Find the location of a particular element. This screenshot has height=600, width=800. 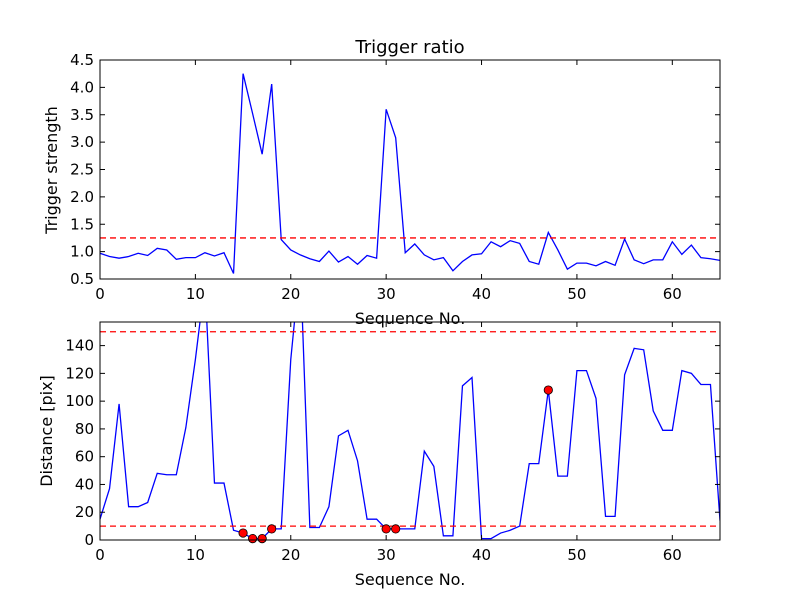

y-tick-label: 0.5 is located at coordinates (82, 279).